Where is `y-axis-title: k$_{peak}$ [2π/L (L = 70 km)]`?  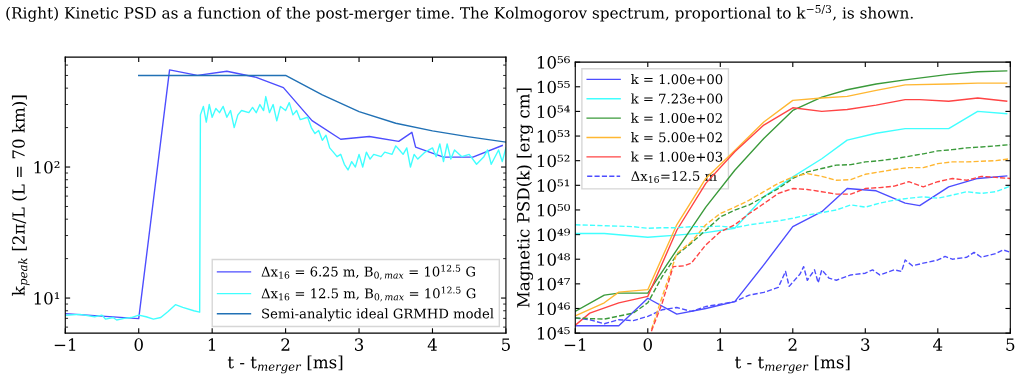 y-axis-title: k$_{peak}$ [2π/L (L = 70 km)] is located at coordinates (20, 195).